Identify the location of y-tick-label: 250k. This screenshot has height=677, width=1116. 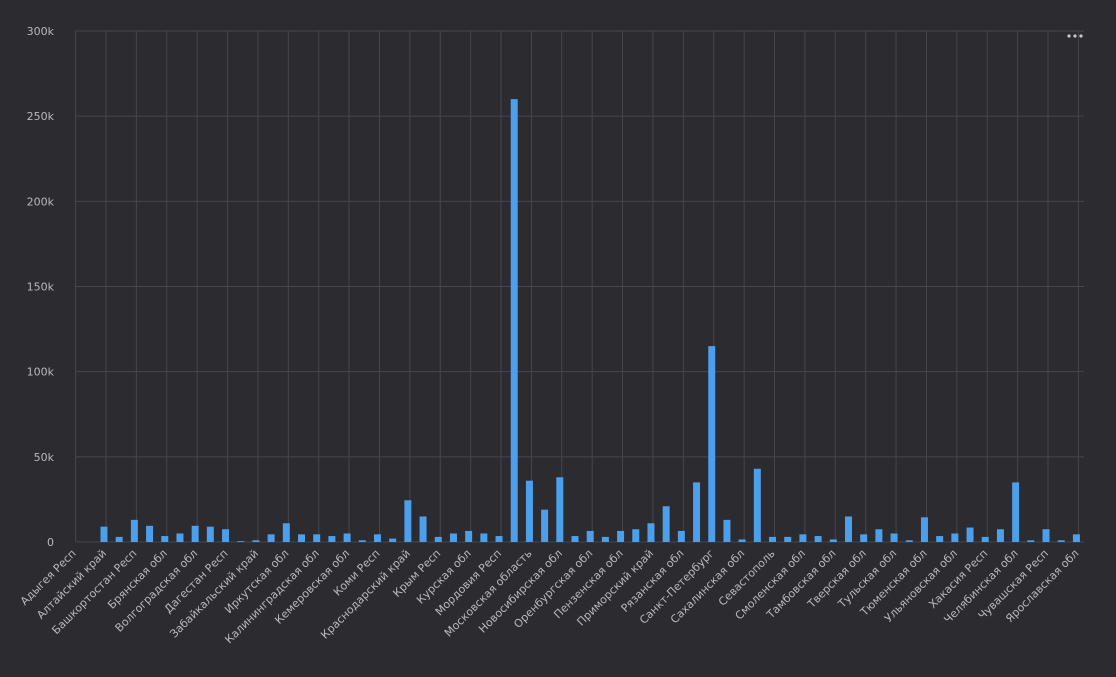
(41, 116).